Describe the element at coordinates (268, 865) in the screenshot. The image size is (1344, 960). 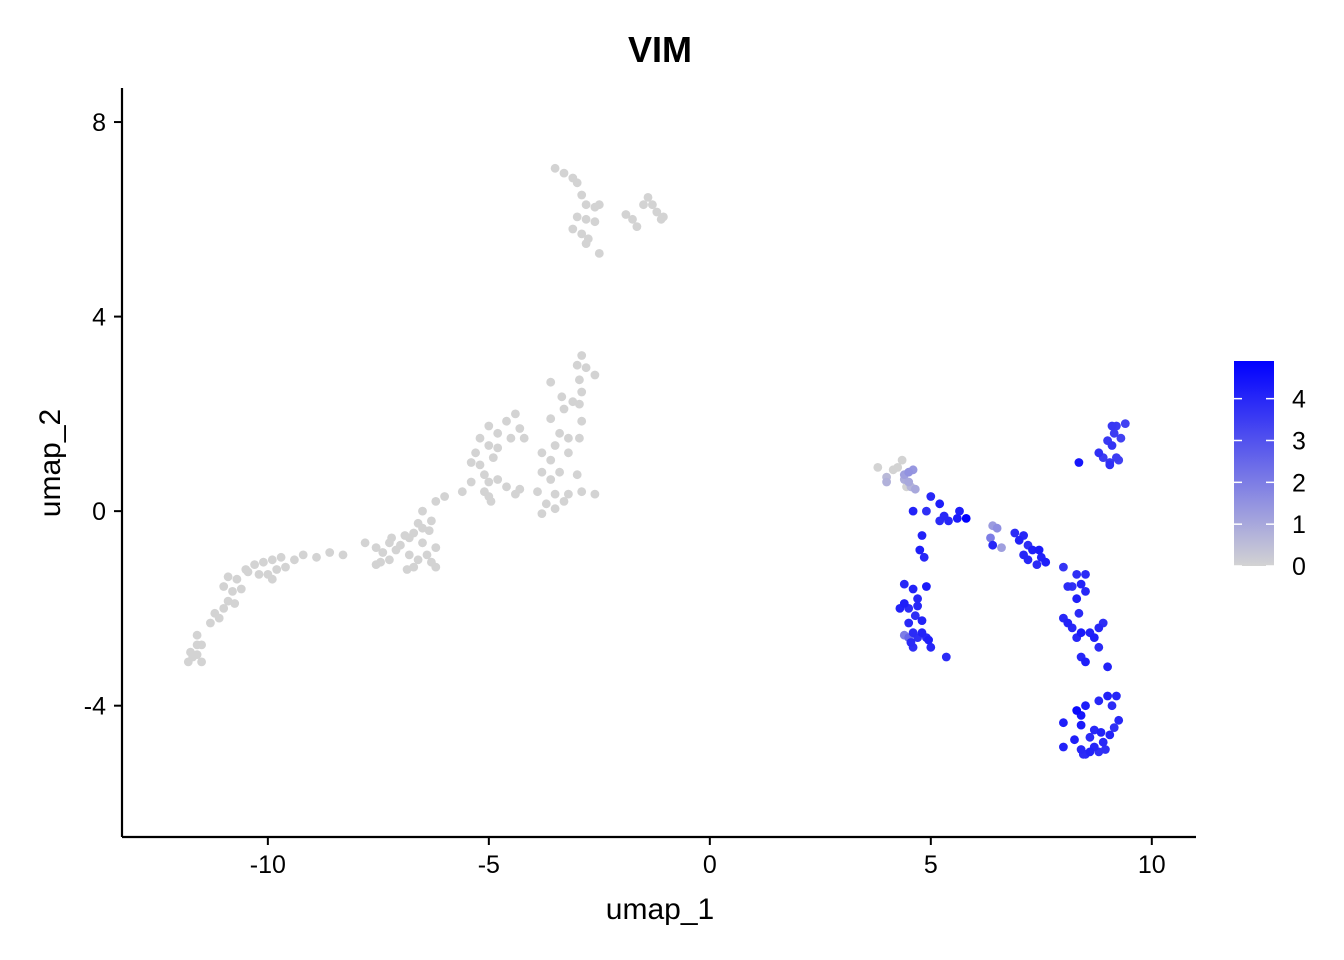
I see `x-tick-label: -10` at that location.